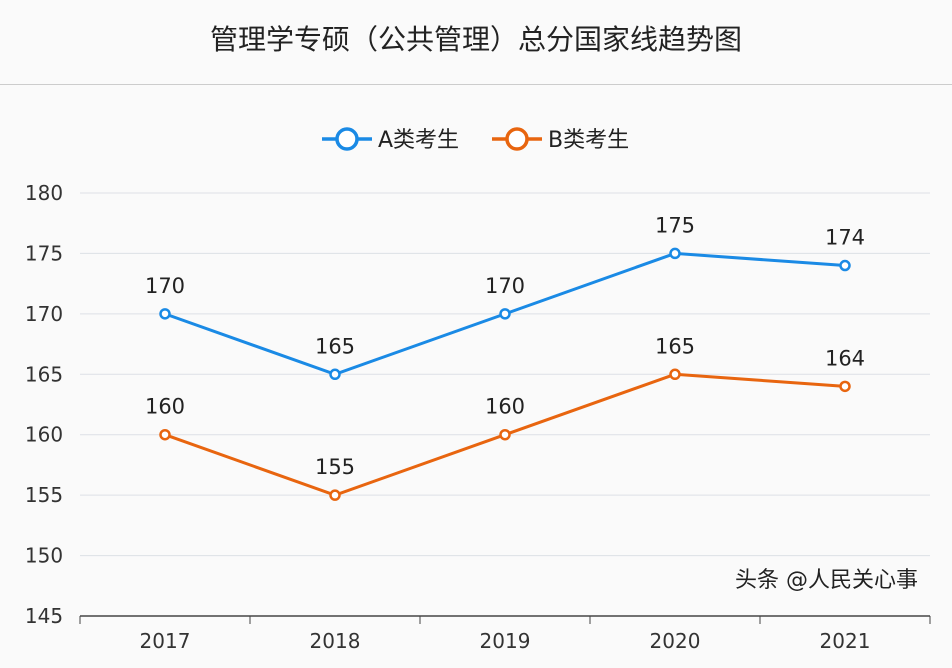  What do you see at coordinates (505, 641) in the screenshot?
I see `x-tick-label: 2019` at bounding box center [505, 641].